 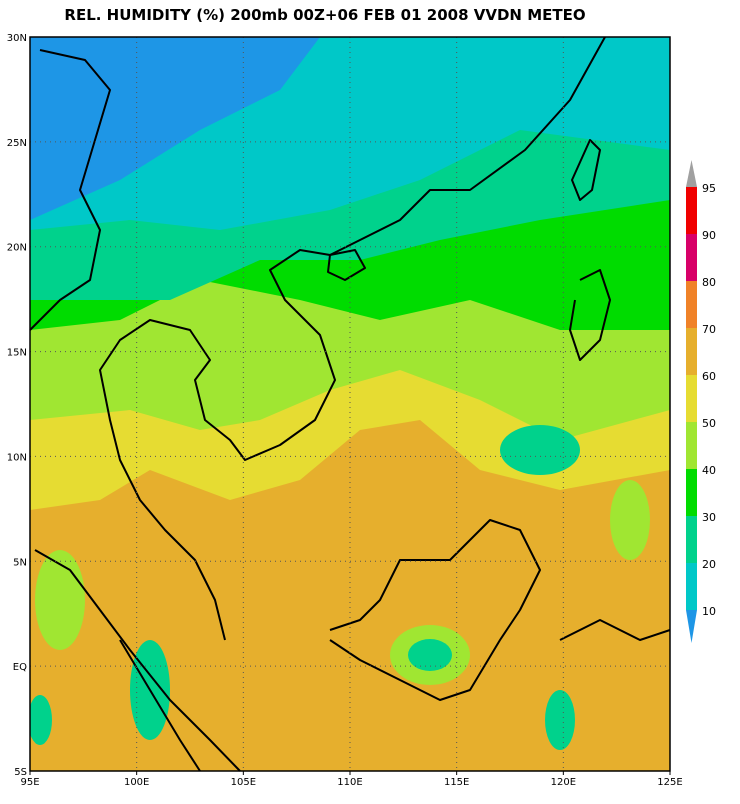 I want to click on lat-label: 5N, so click(x=20, y=562).